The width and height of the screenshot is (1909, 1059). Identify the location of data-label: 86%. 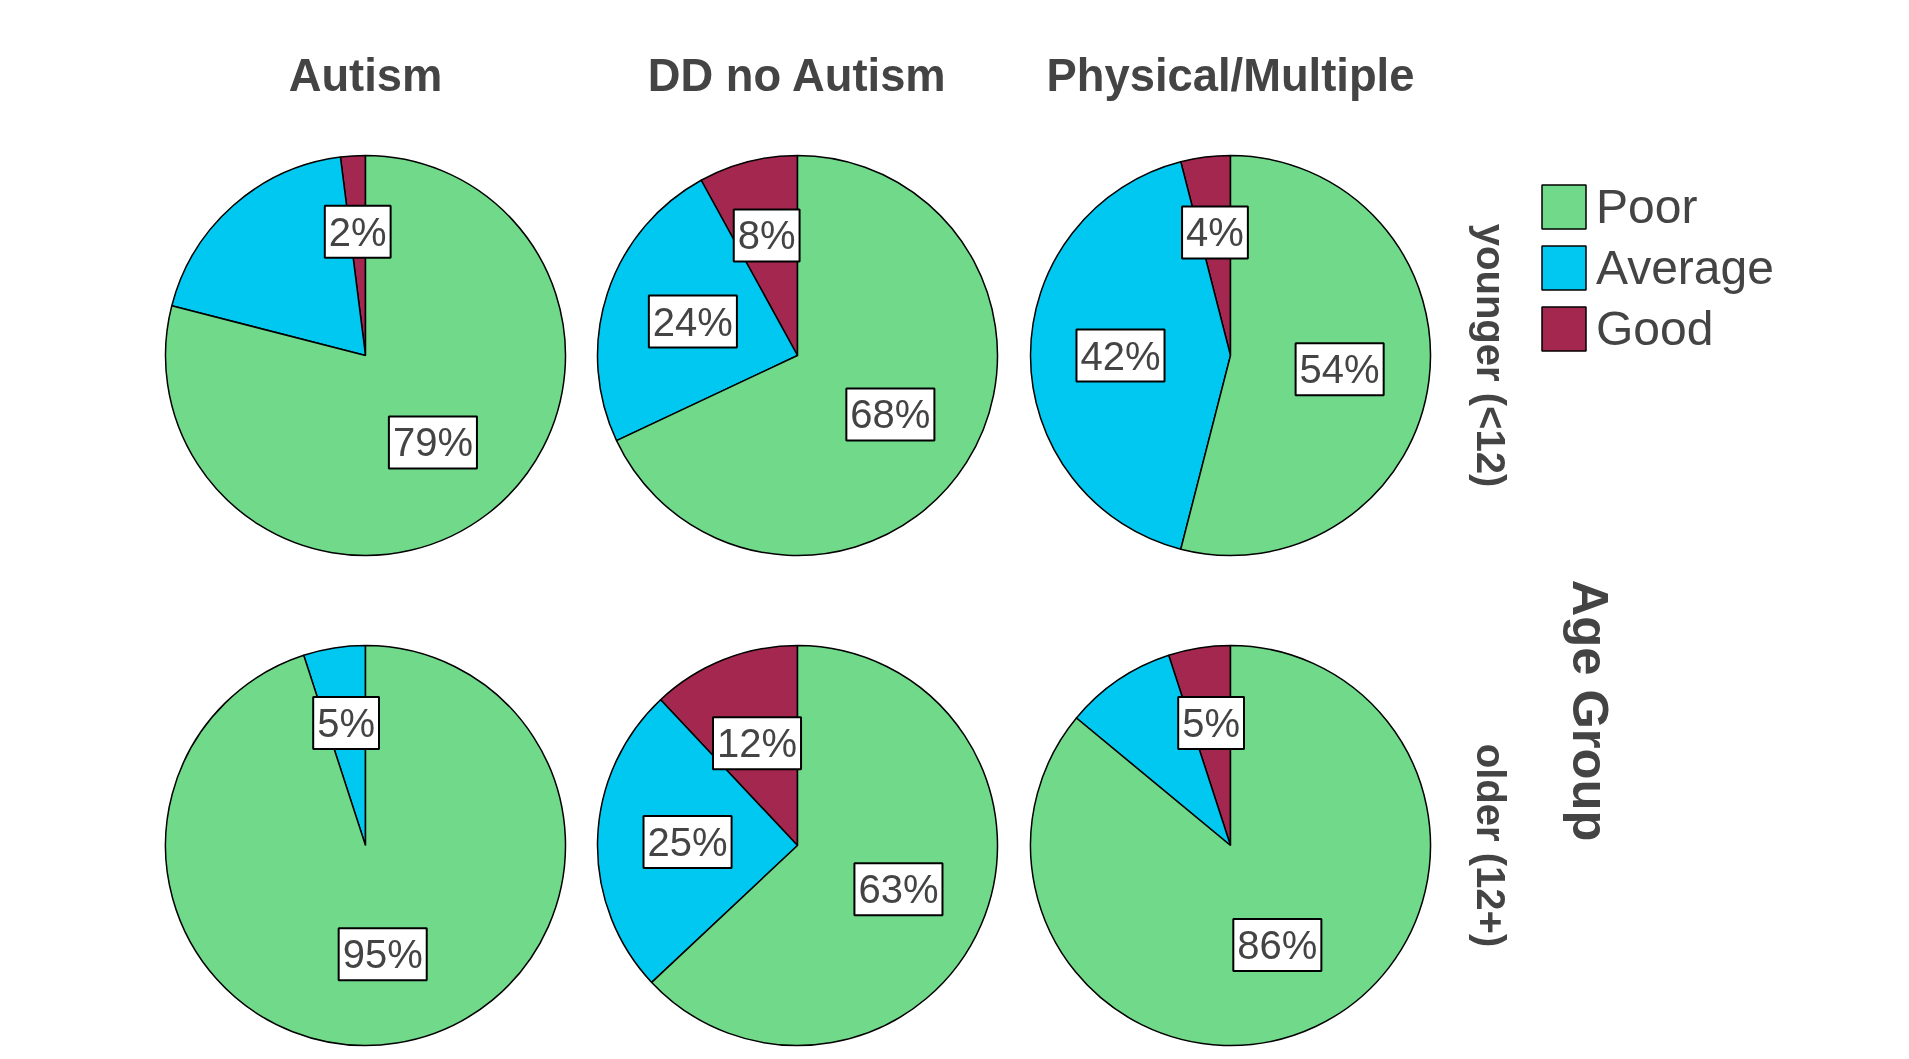
(1277, 945).